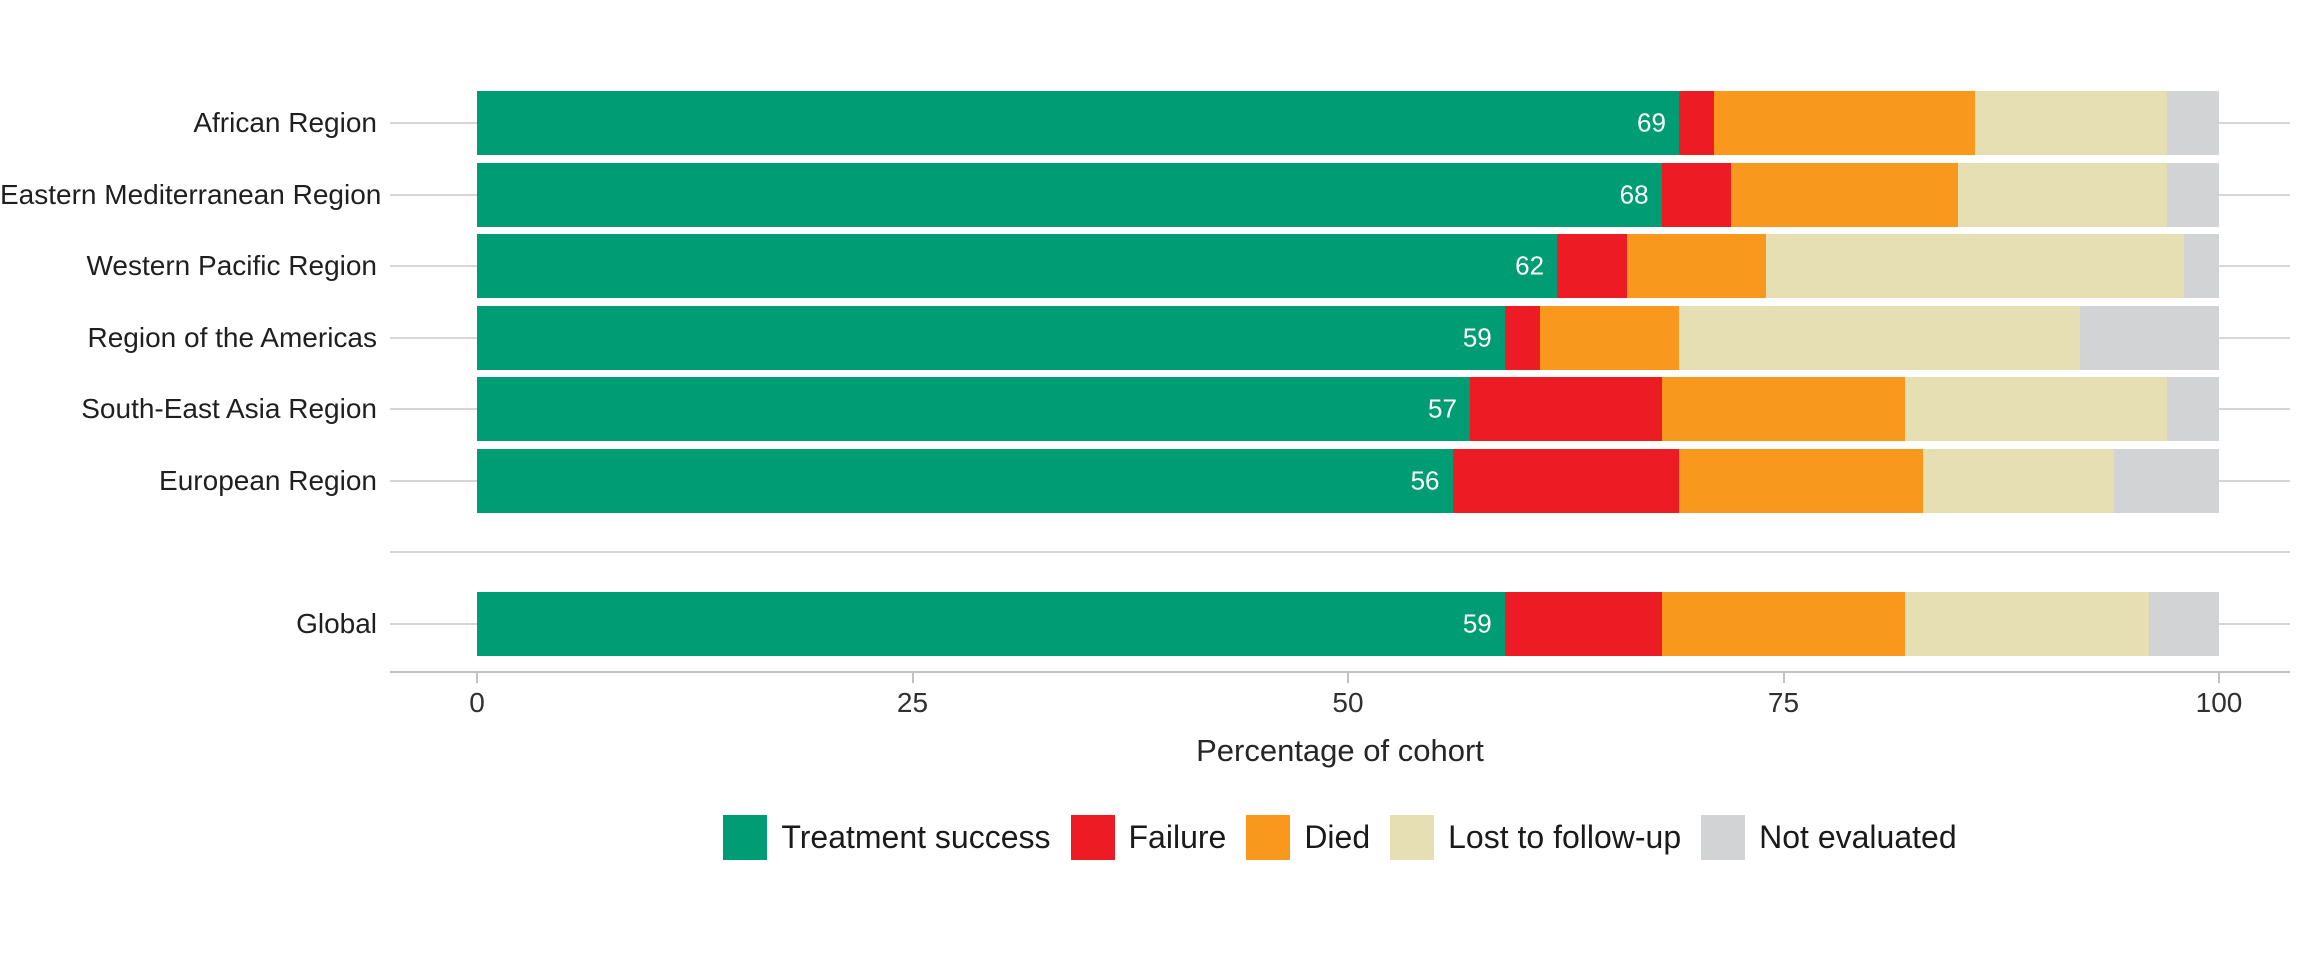 This screenshot has height=960, width=2304. What do you see at coordinates (1340, 552) in the screenshot?
I see `category-gridline` at bounding box center [1340, 552].